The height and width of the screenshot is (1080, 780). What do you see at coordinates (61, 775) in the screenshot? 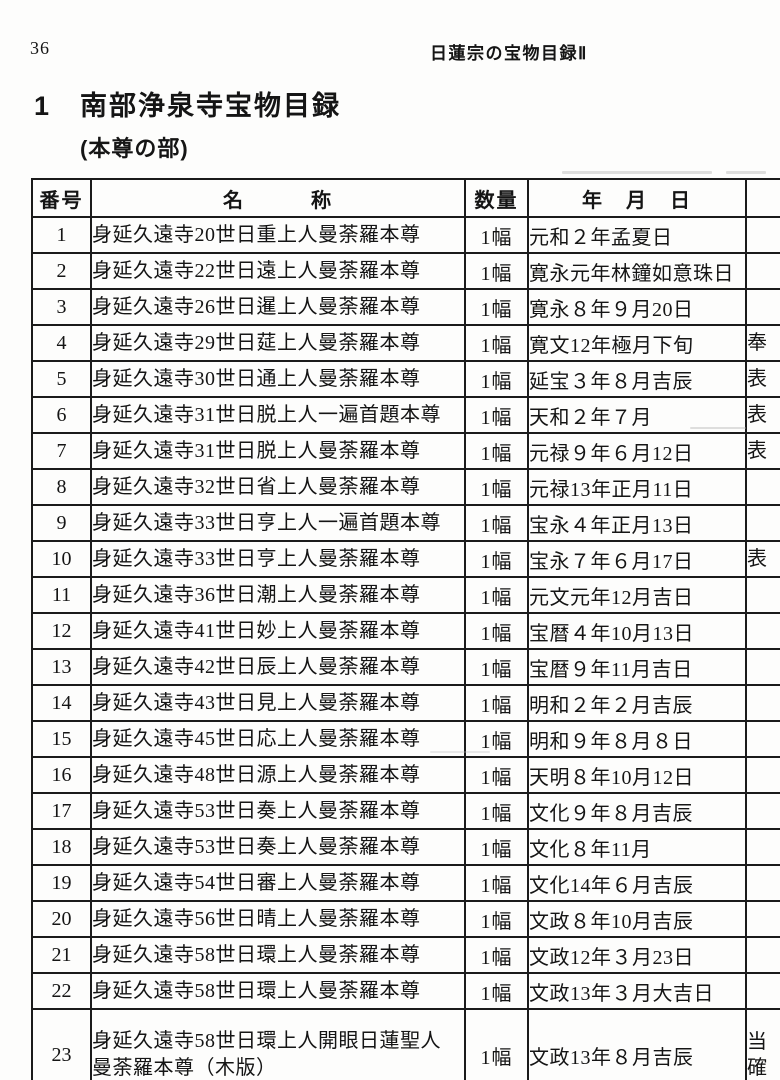
I see `row-number: 16` at bounding box center [61, 775].